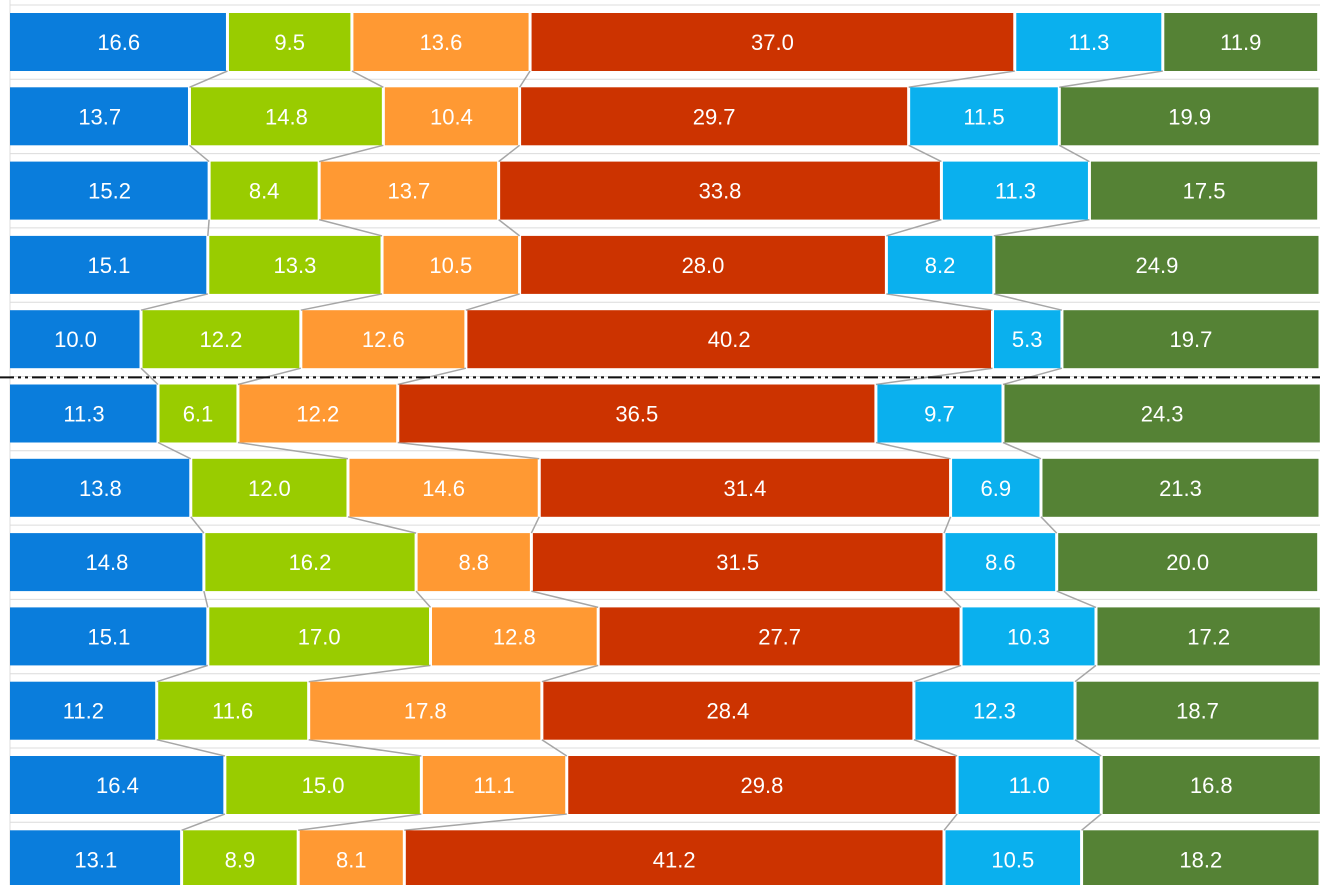 Image resolution: width=1320 pixels, height=885 pixels. What do you see at coordinates (1027, 339) in the screenshot?
I see `data-label: 5.3` at bounding box center [1027, 339].